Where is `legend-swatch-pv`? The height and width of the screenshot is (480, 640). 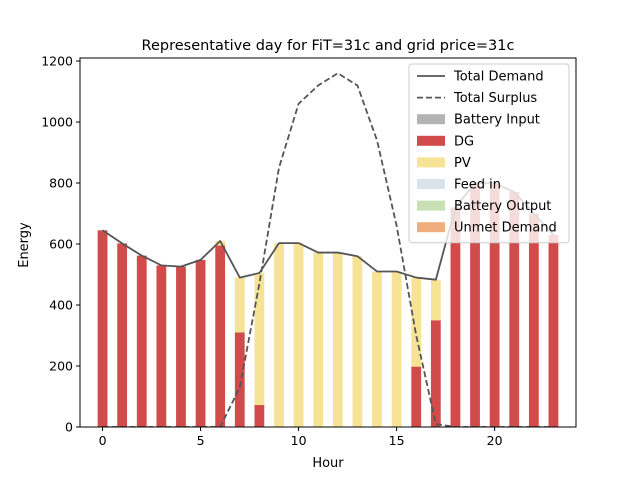 legend-swatch-pv is located at coordinates (431, 162).